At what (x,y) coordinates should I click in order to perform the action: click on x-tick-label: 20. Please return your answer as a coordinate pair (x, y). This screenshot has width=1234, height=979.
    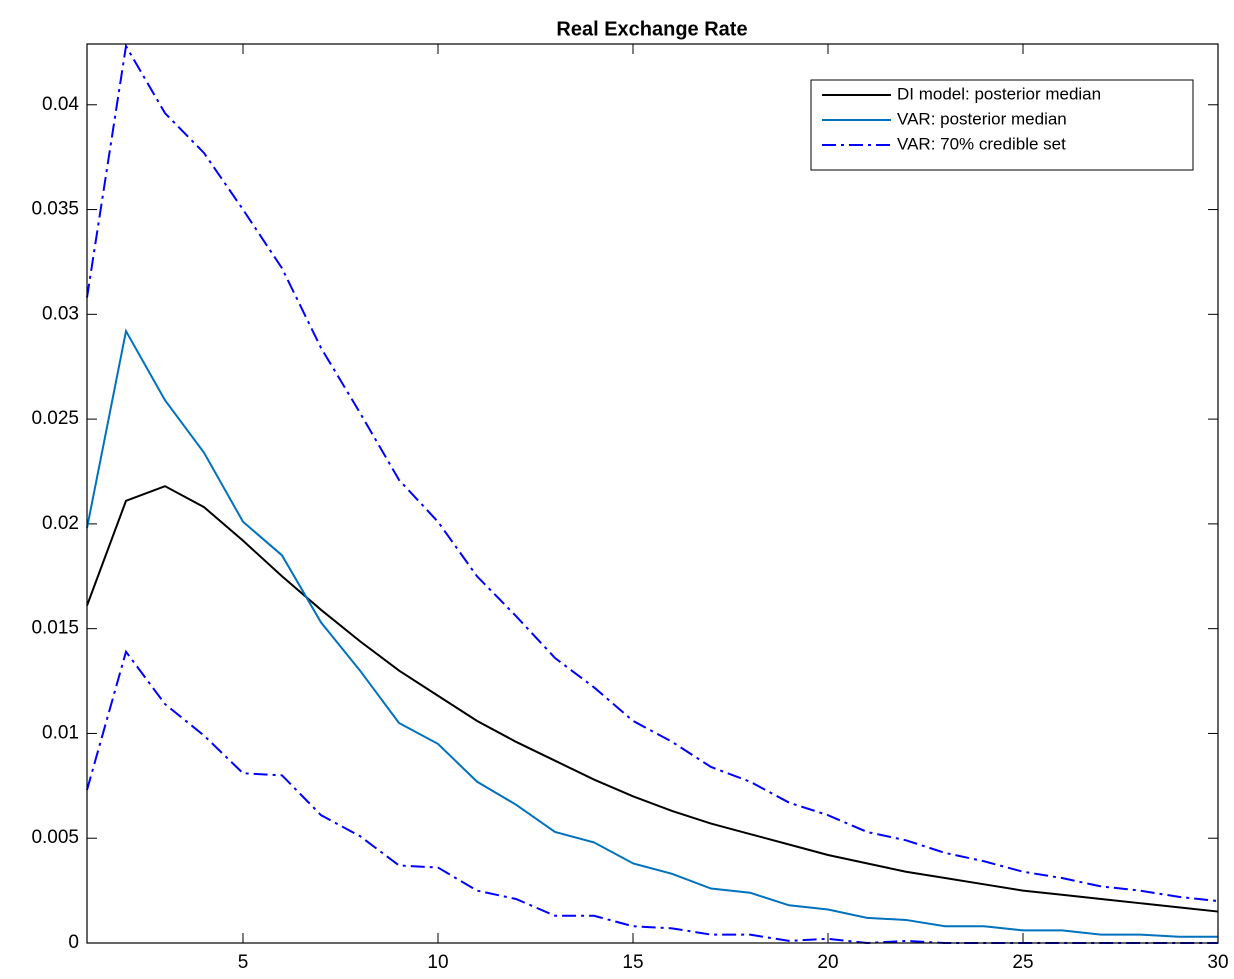
    Looking at the image, I should click on (827, 962).